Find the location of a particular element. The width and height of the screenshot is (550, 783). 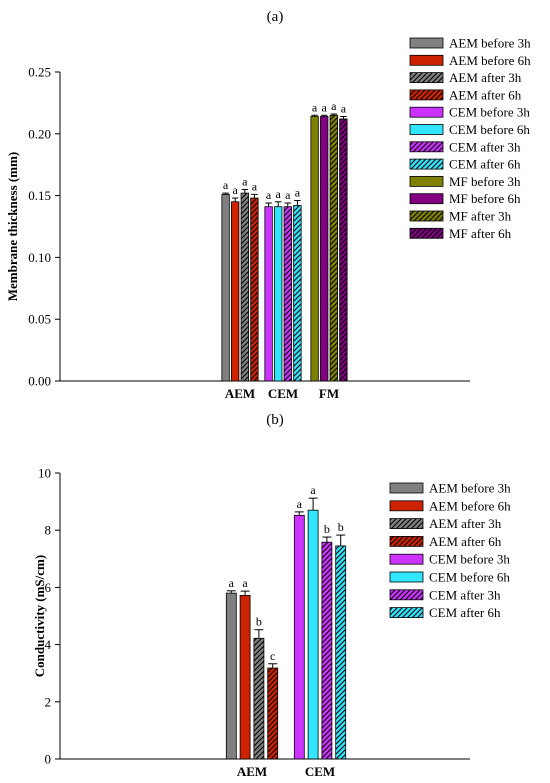

panel-label: (a) is located at coordinates (275, 17).